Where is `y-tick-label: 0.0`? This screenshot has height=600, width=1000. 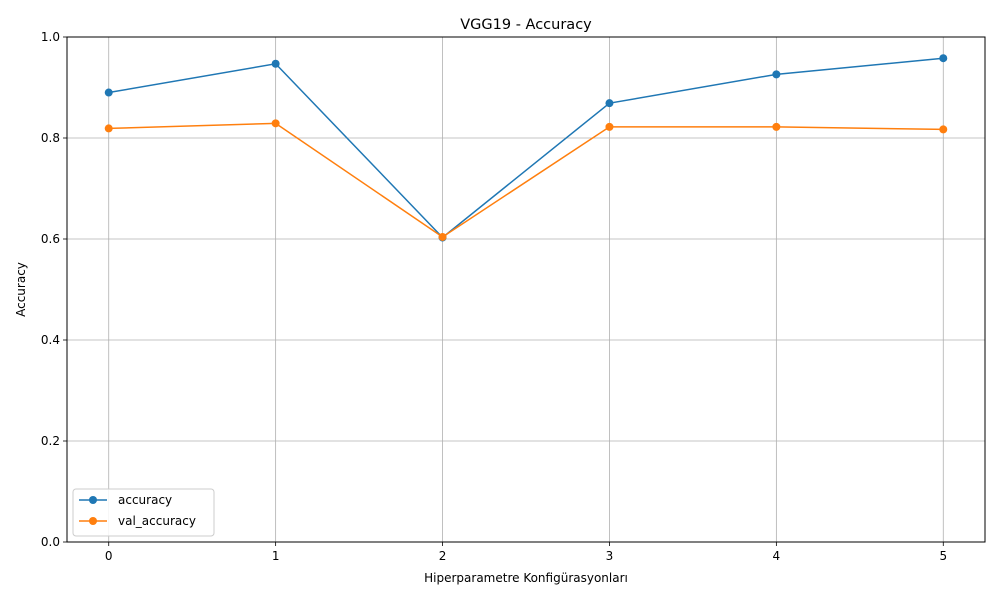
y-tick-label: 0.0 is located at coordinates (50, 542).